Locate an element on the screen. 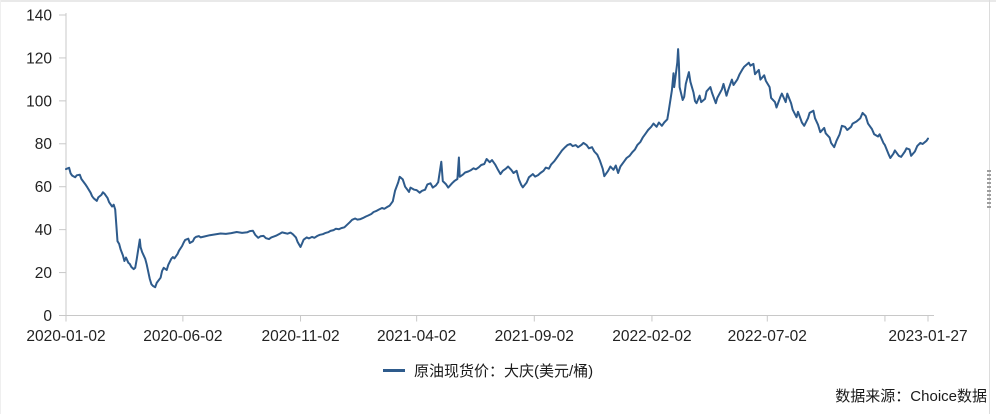 This screenshot has width=996, height=414. x-tick-label: 2020-01-02 is located at coordinates (65, 336).